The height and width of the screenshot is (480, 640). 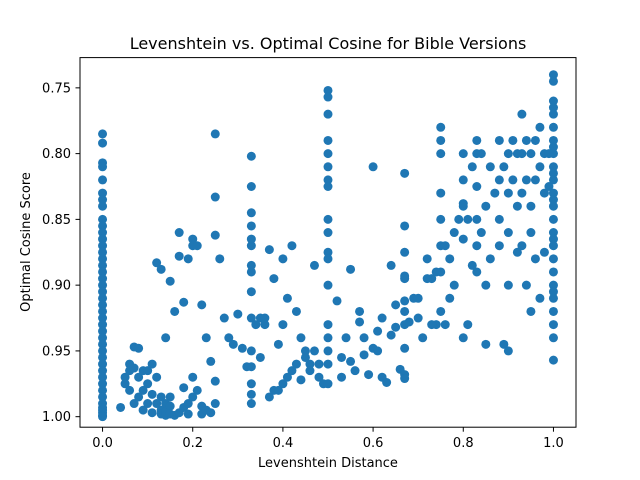 What do you see at coordinates (56, 286) in the screenshot?
I see `y-tick-label: 0.90` at bounding box center [56, 286].